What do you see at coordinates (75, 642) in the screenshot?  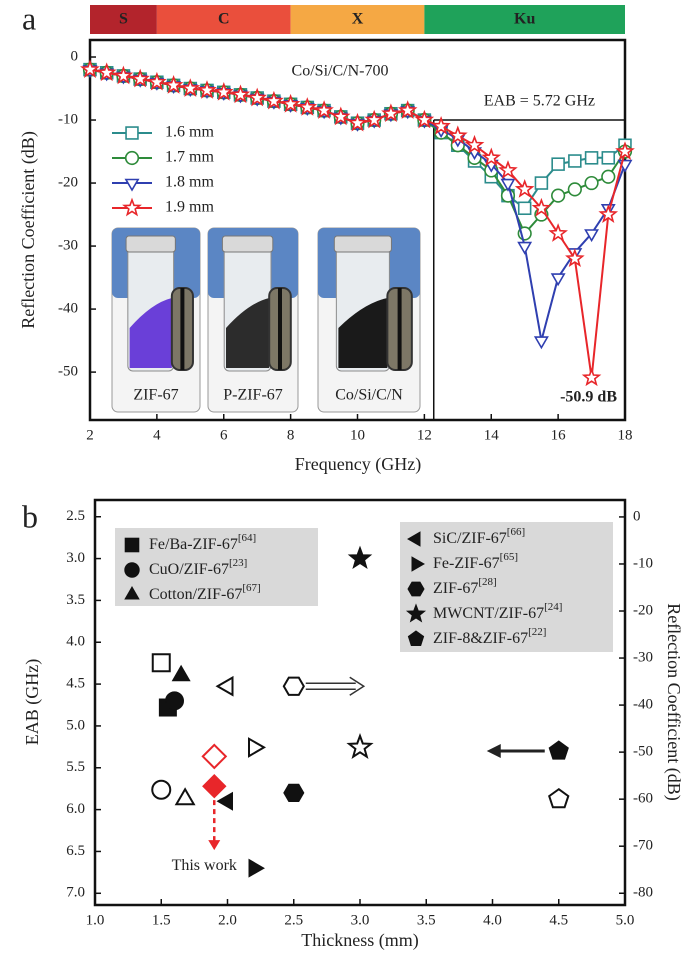 I see `y-tick-label: 4.0` at bounding box center [75, 642].